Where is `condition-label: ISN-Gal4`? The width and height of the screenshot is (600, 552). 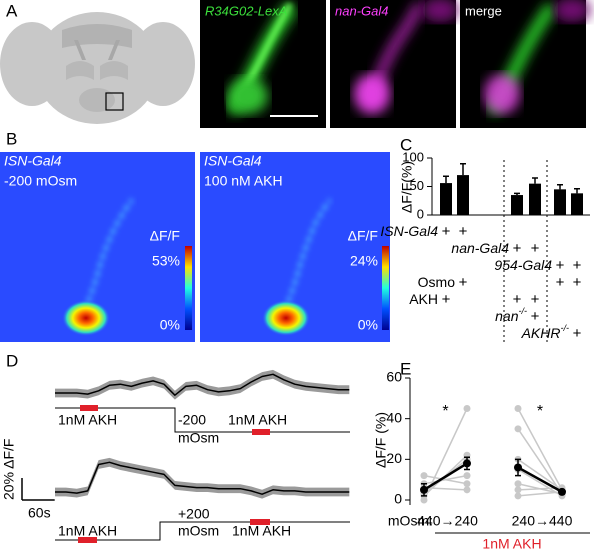
condition-label: ISN-Gal4 is located at coordinates (409, 231).